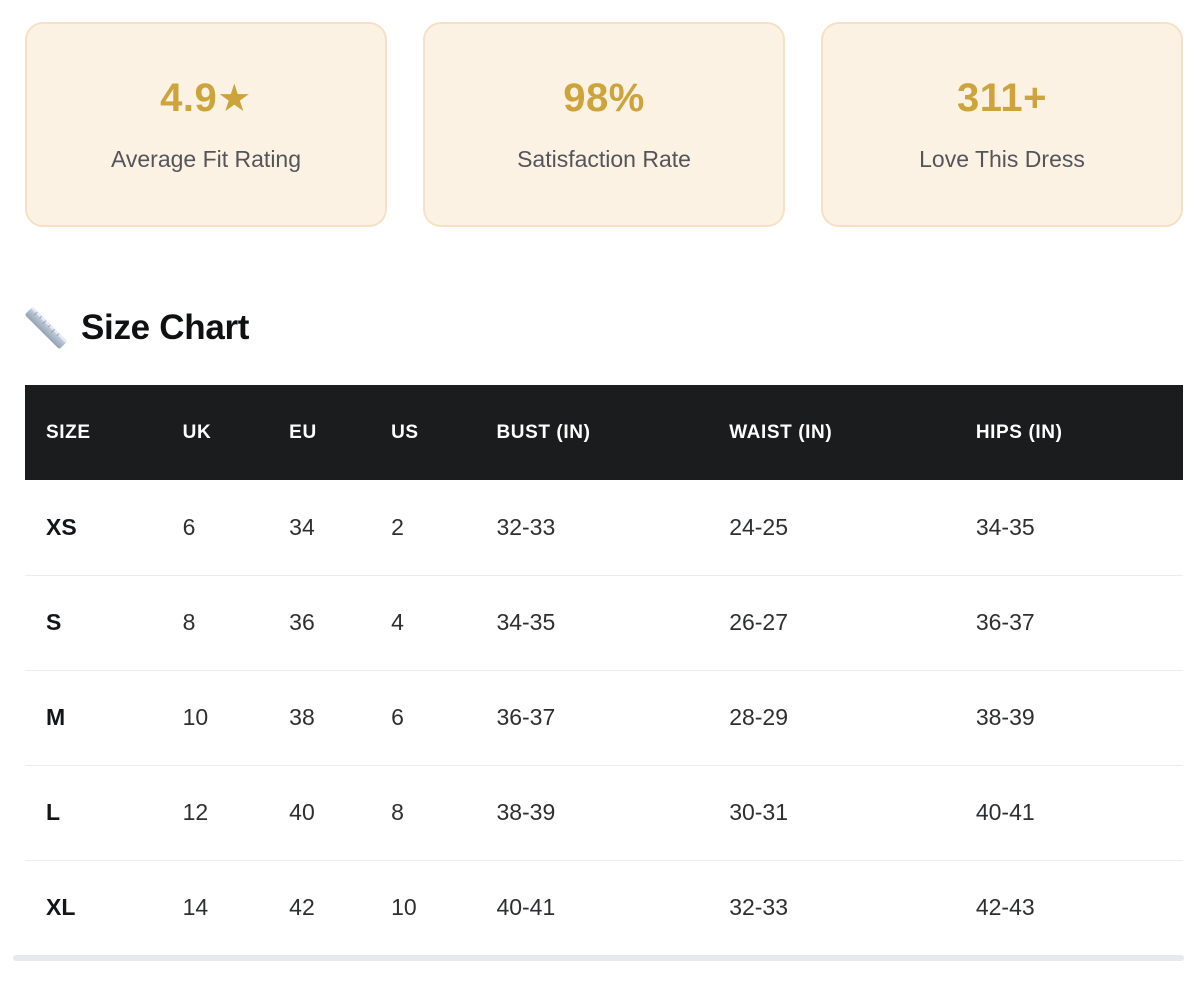 The height and width of the screenshot is (984, 1204). What do you see at coordinates (189, 97) in the screenshot?
I see `fit-rating-number: 4.9` at bounding box center [189, 97].